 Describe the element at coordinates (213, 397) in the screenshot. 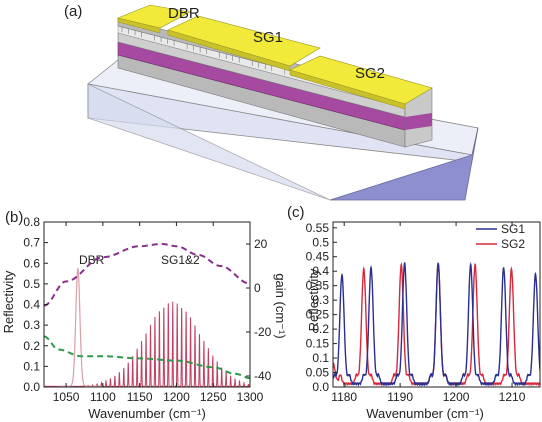

I see `x-tick-label: 1250` at that location.